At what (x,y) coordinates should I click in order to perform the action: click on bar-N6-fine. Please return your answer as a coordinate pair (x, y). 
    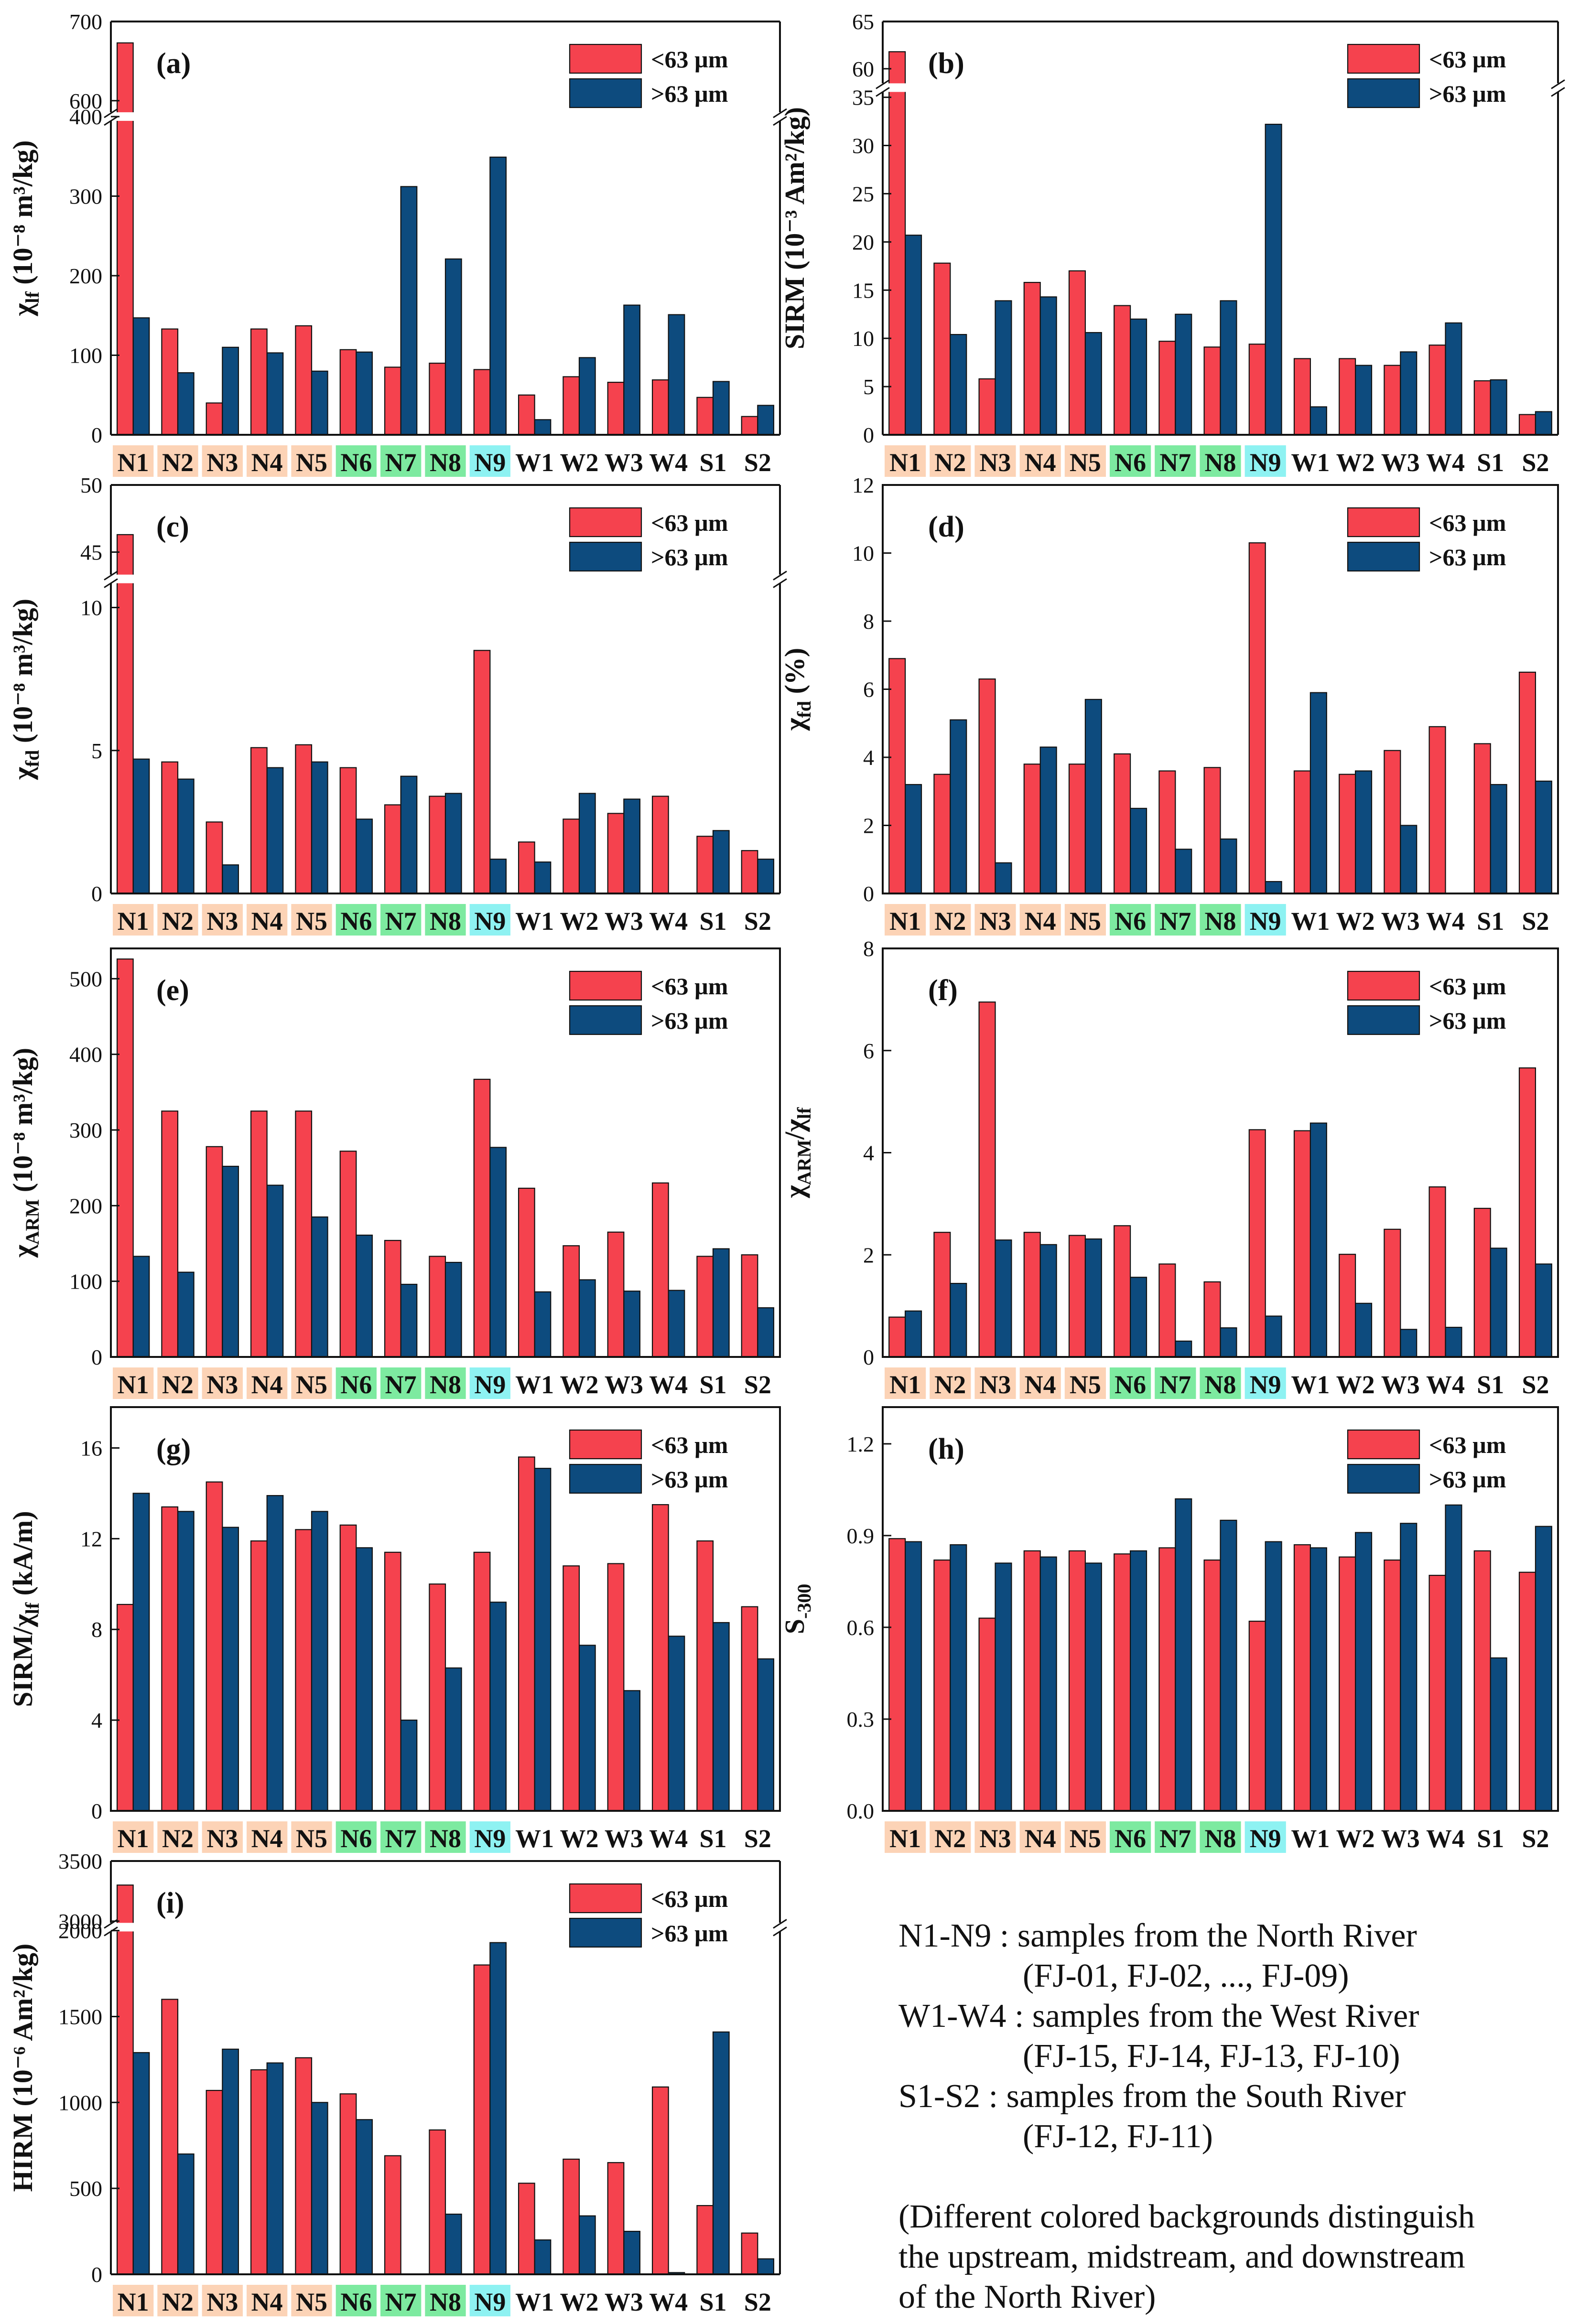
    Looking at the image, I should click on (348, 392).